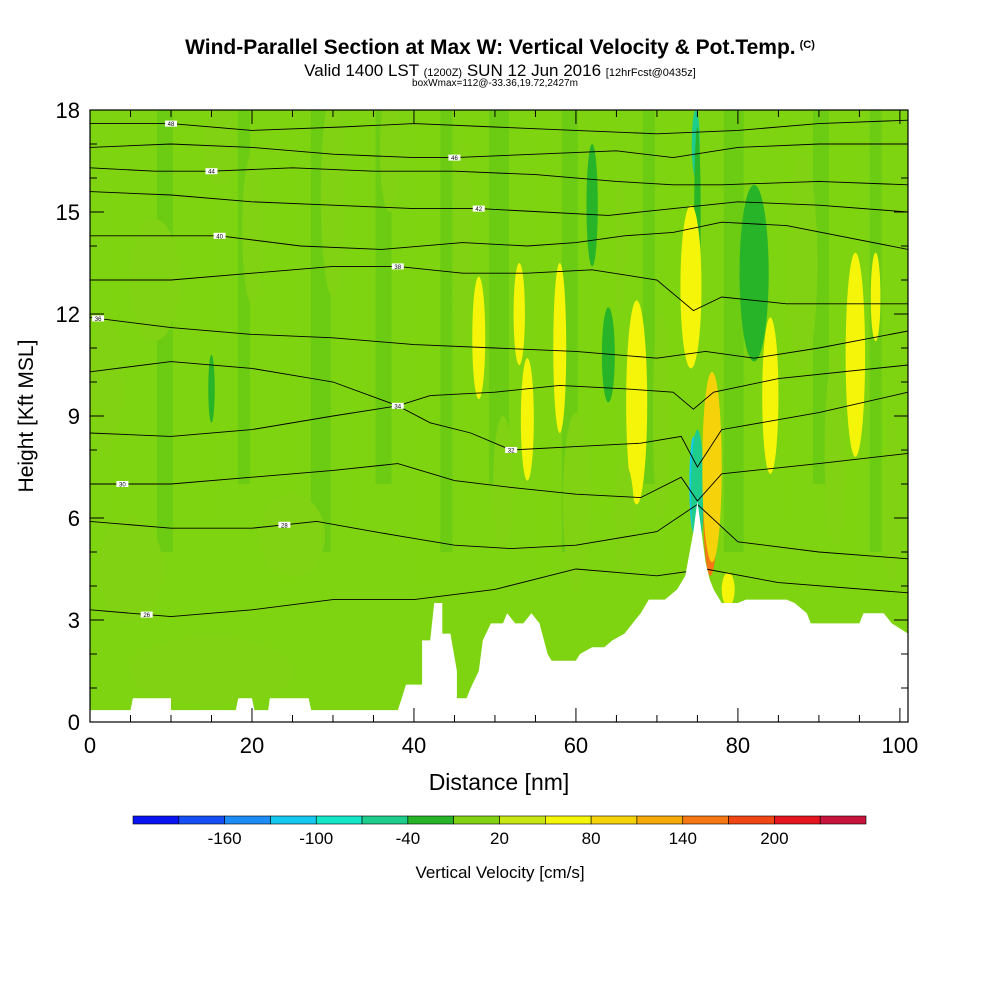 This screenshot has width=1000, height=1000. Describe the element at coordinates (683, 838) in the screenshot. I see `colorbar-tick-label: 140` at that location.